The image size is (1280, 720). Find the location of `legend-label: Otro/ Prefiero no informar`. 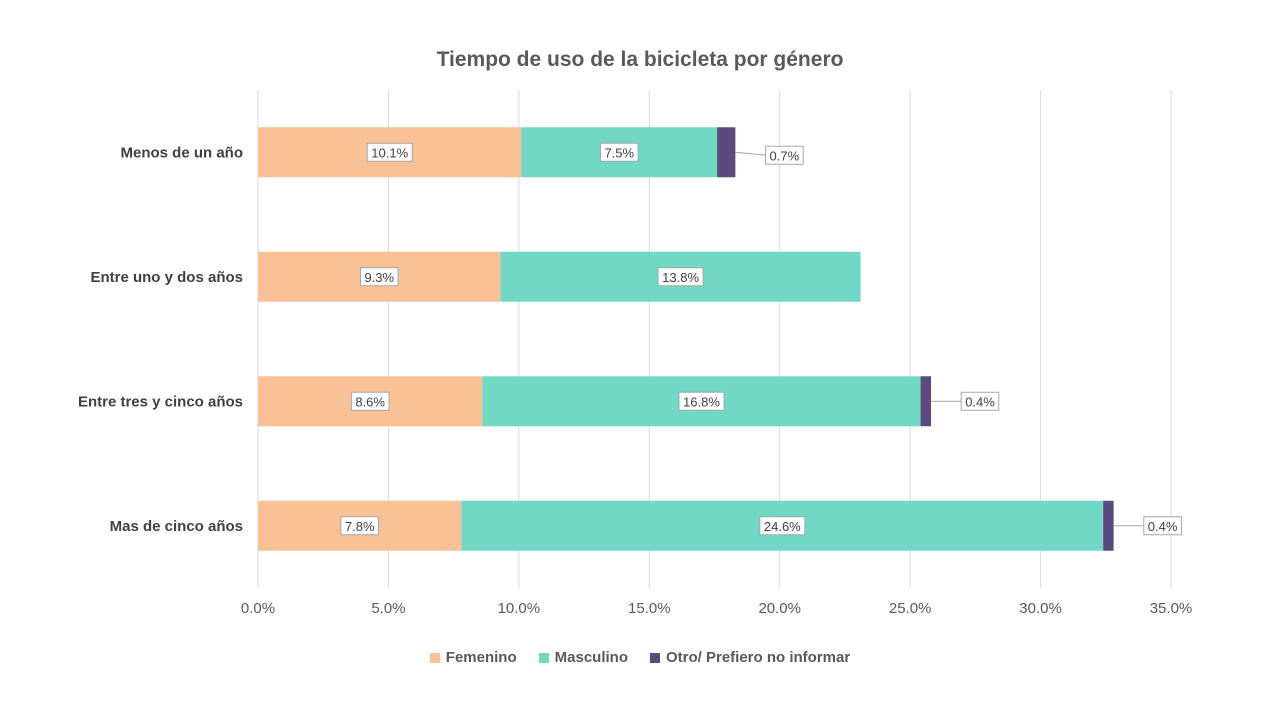

legend-label: Otro/ Prefiero no informar is located at coordinates (758, 657).